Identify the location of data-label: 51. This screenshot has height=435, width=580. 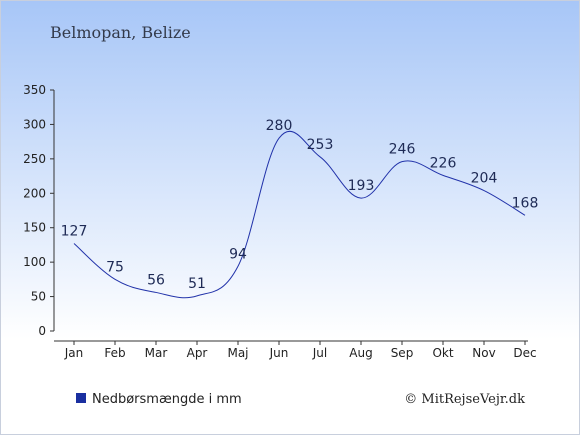
(197, 284).